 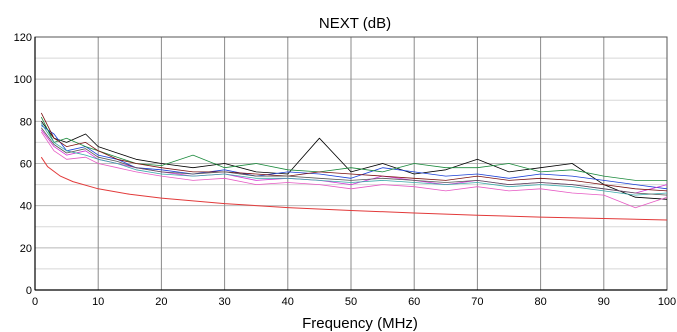 What do you see at coordinates (224, 302) in the screenshot?
I see `x-tick-label: 30` at bounding box center [224, 302].